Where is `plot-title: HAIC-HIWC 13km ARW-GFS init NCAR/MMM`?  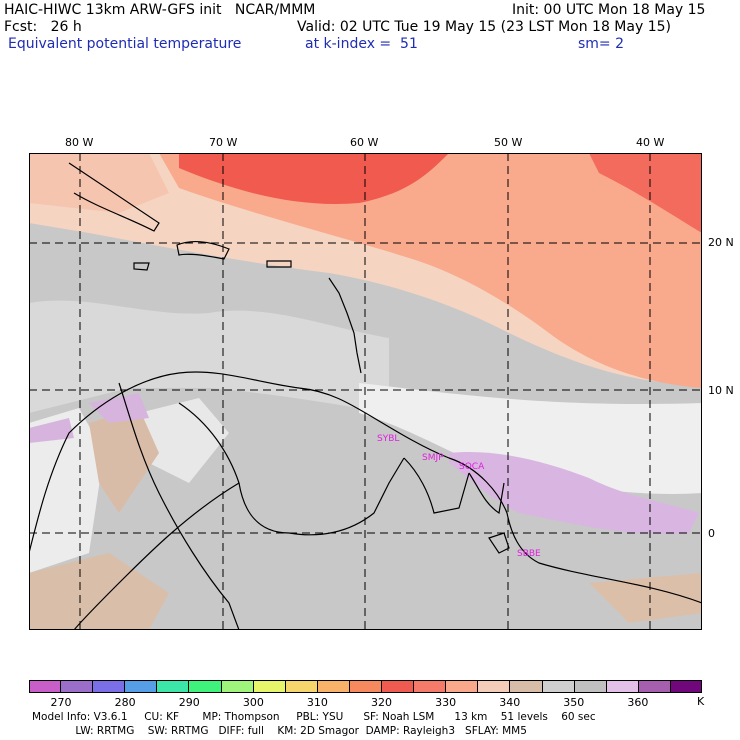
plot-title: HAIC-HIWC 13km ARW-GFS init NCAR/MMM is located at coordinates (160, 10).